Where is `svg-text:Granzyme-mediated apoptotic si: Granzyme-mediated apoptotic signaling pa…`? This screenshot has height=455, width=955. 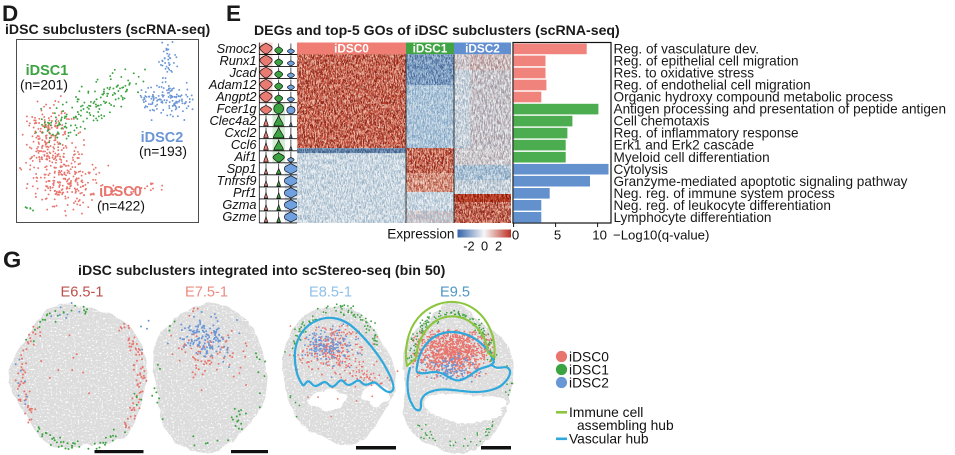 svg-text:Granzyme-mediated apoptotic si: Granzyme-mediated apoptotic signaling pa… is located at coordinates (761, 181).